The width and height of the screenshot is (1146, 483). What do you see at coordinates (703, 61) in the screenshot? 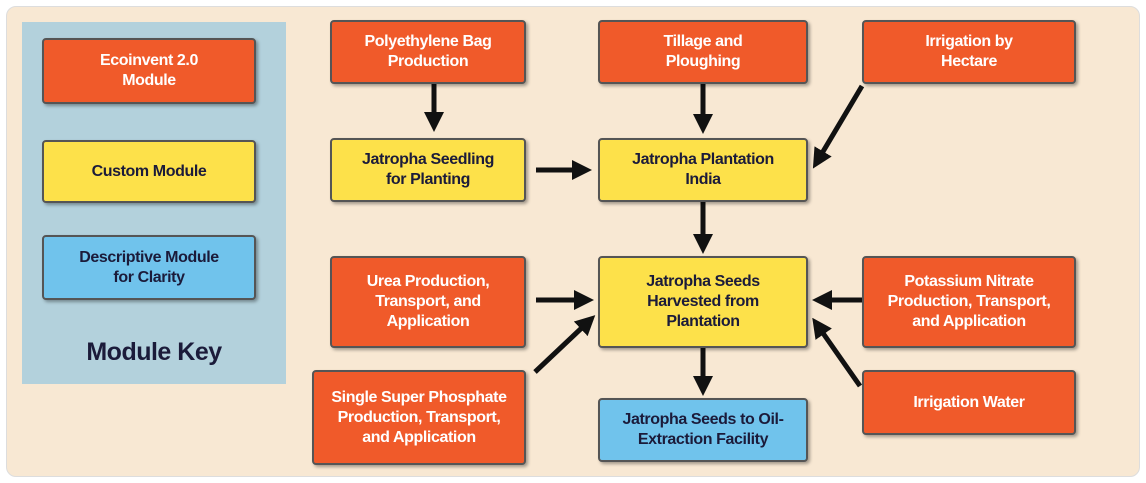
I see `box-label: Ploughing` at bounding box center [703, 61].